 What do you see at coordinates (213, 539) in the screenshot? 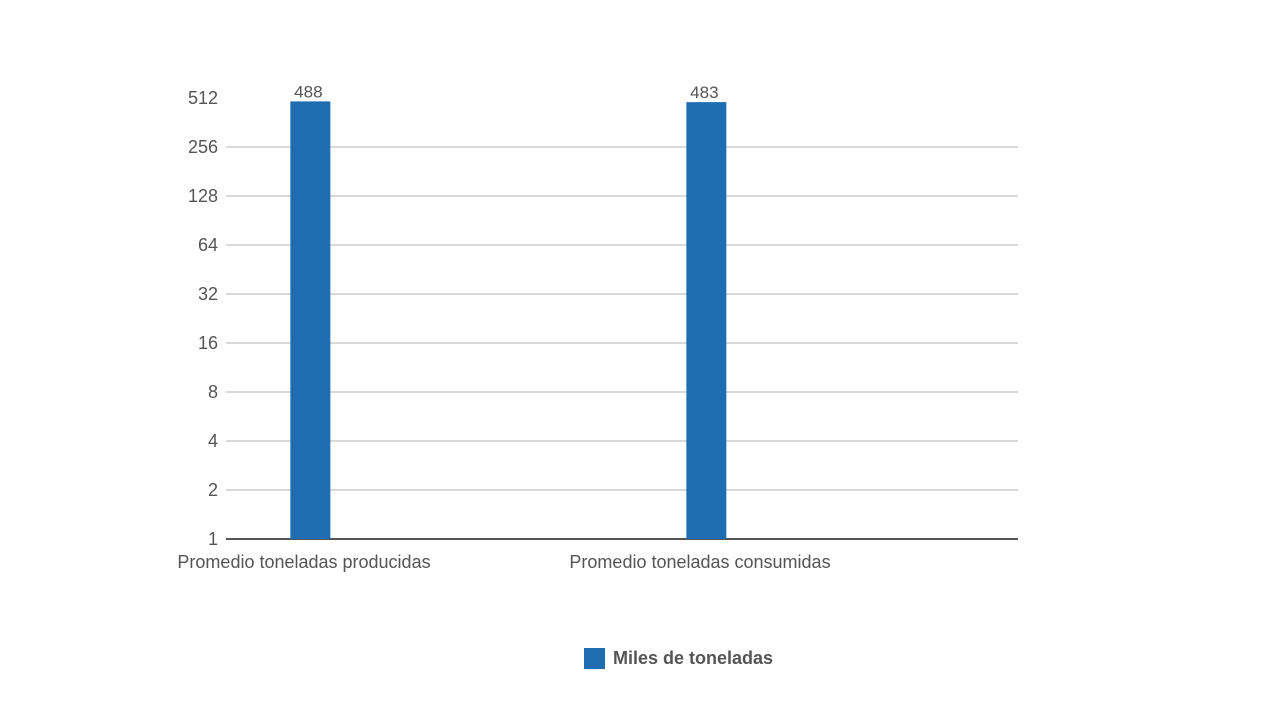
I see `y-tick-label: 1` at bounding box center [213, 539].